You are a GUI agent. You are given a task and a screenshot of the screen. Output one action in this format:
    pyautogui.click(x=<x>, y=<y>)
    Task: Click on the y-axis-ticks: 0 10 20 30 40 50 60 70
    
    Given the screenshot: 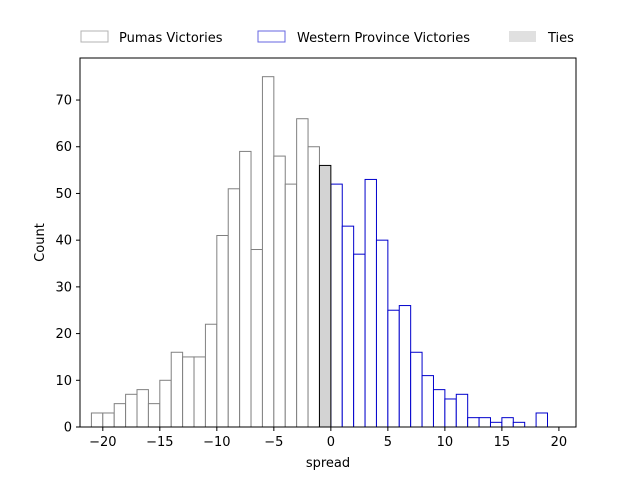 What is the action you would take?
    pyautogui.click(x=67, y=265)
    